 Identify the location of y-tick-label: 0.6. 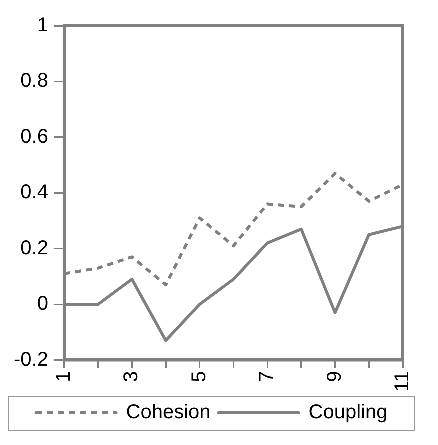
(34, 137).